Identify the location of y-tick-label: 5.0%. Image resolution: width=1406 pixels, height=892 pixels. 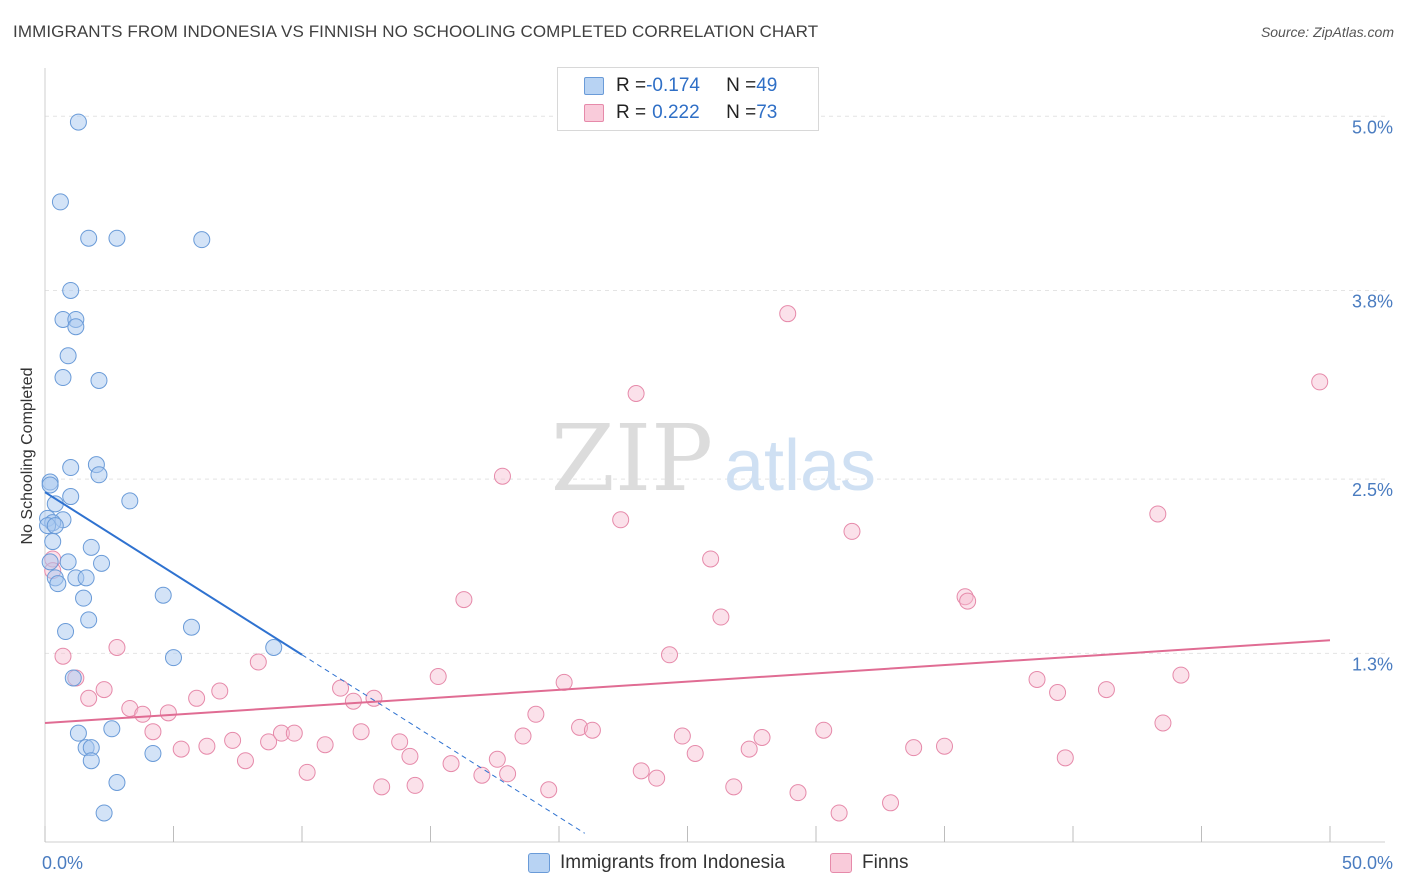
(1372, 127).